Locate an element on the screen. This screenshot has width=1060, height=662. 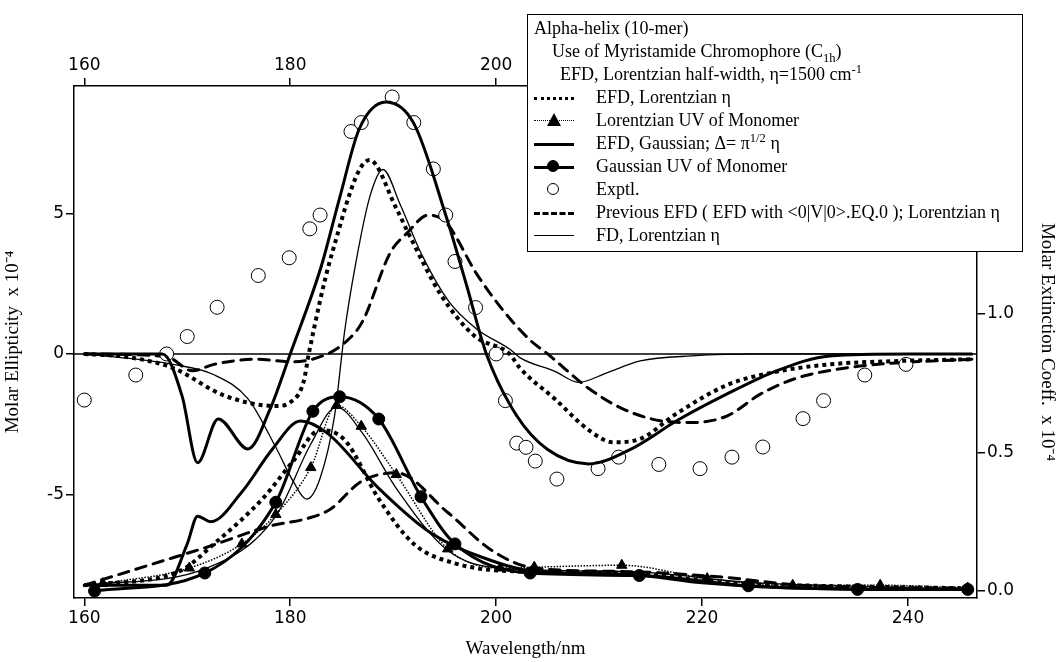
legend-label: Lorentzian UV of Monomer is located at coordinates (698, 120).